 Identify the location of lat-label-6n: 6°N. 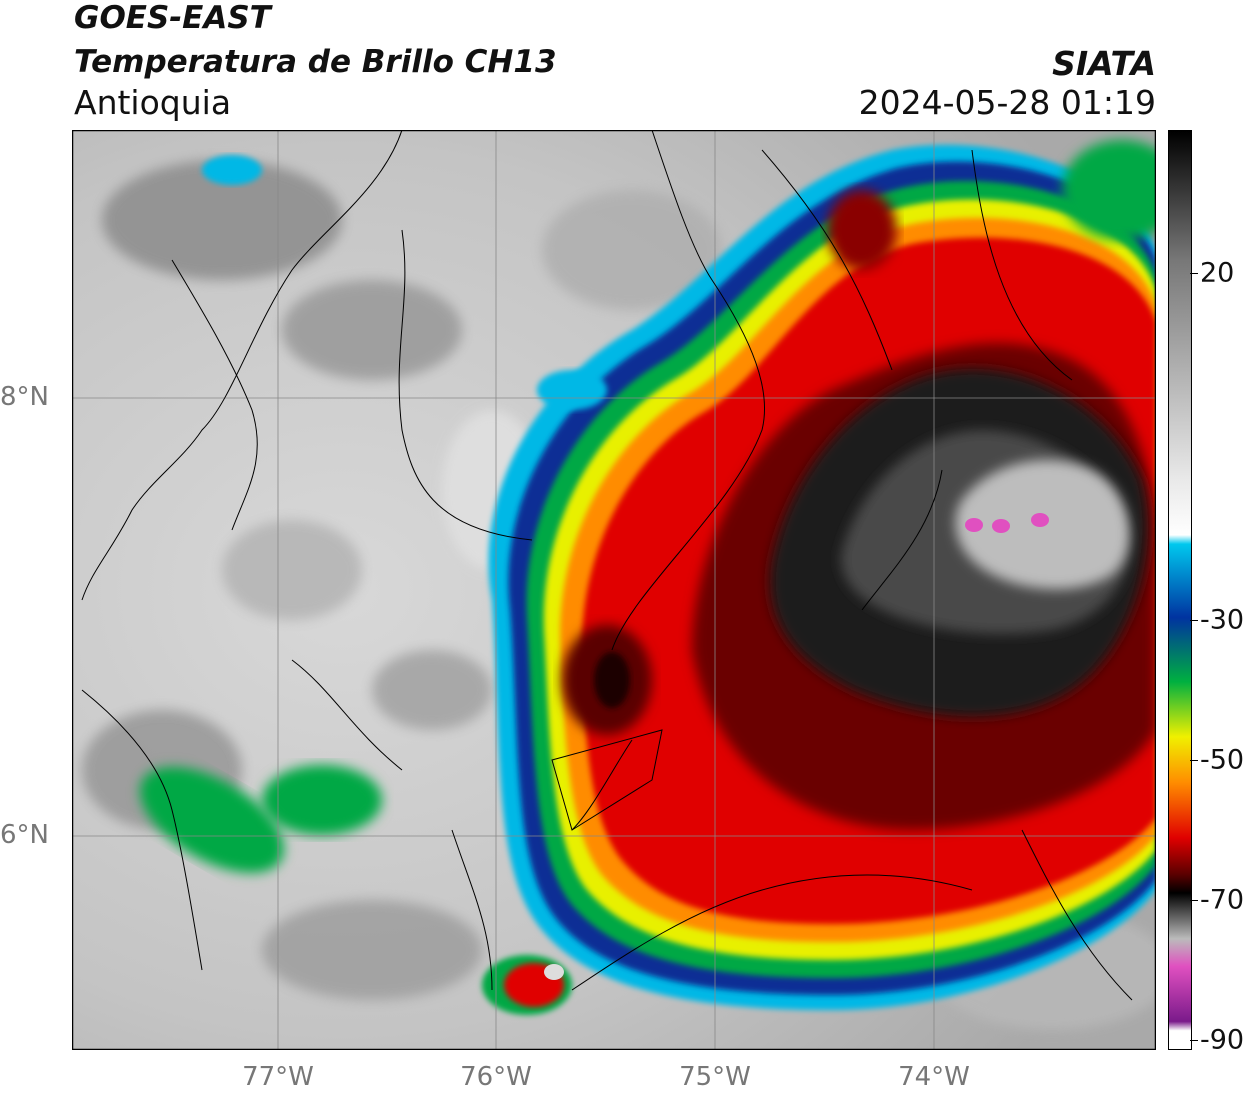
(24, 835).